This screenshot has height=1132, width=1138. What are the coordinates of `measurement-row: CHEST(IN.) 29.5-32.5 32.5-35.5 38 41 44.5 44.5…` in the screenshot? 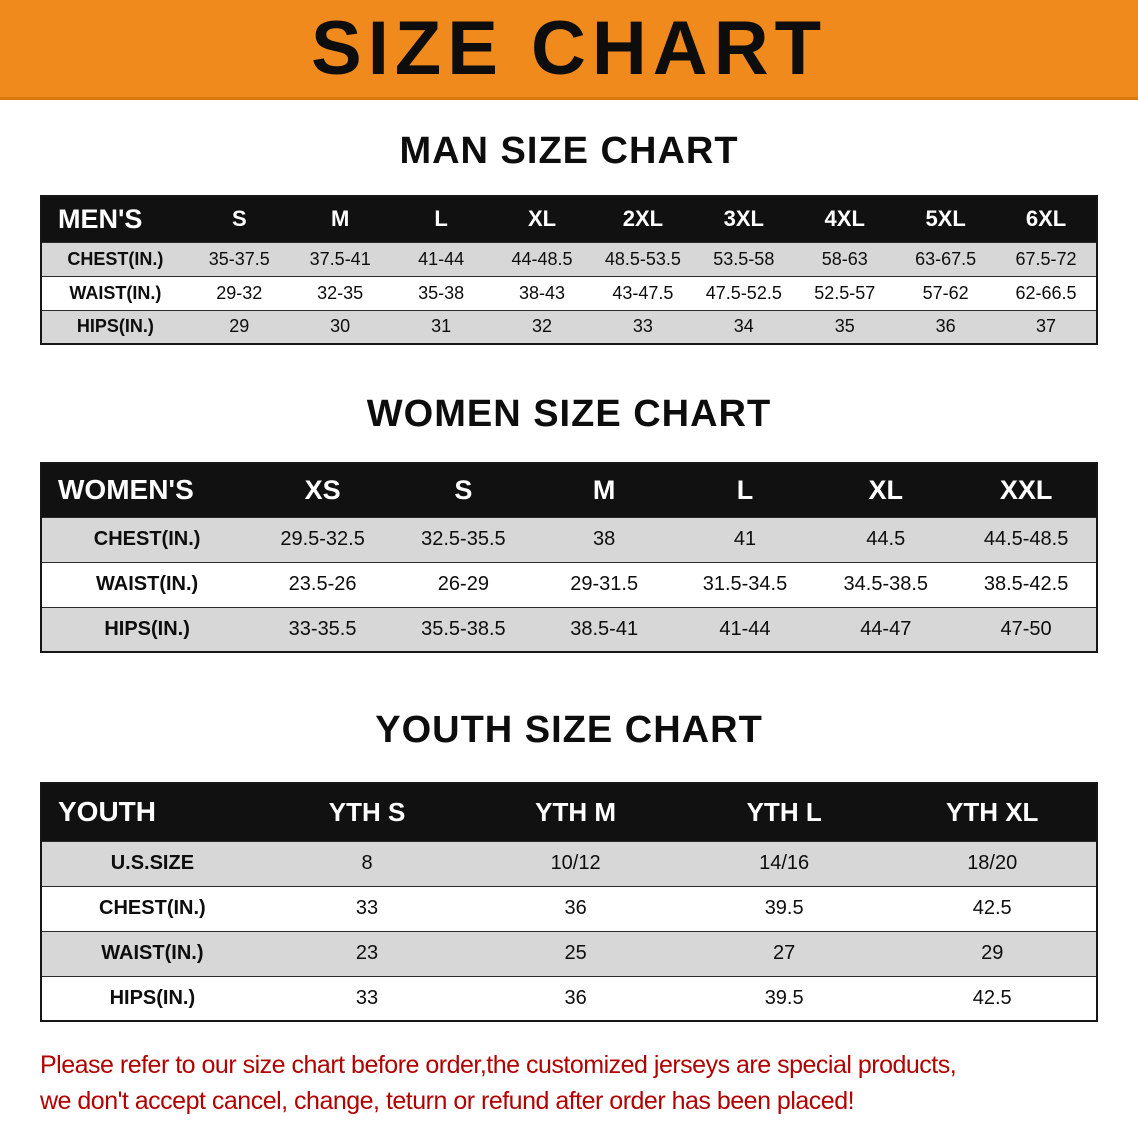 It's located at (569, 539).